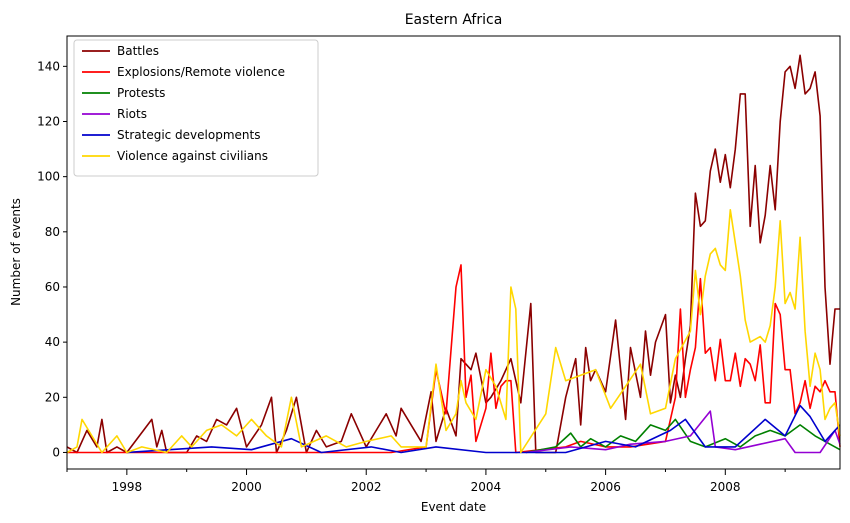  What do you see at coordinates (192, 156) in the screenshot?
I see `legend-entry-5: Violence against civilians` at bounding box center [192, 156].